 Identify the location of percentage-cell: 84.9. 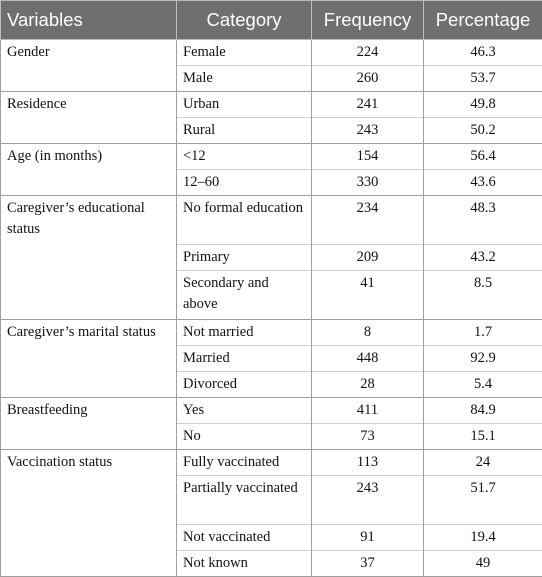
(483, 411).